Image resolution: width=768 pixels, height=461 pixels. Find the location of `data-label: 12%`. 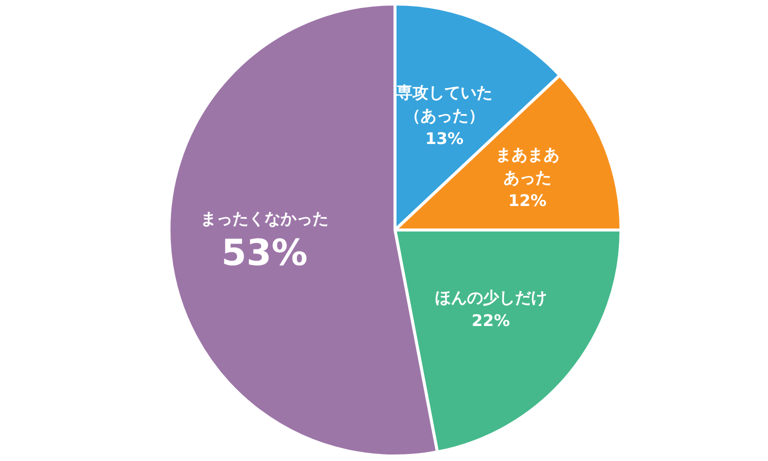

data-label: 12% is located at coordinates (527, 201).